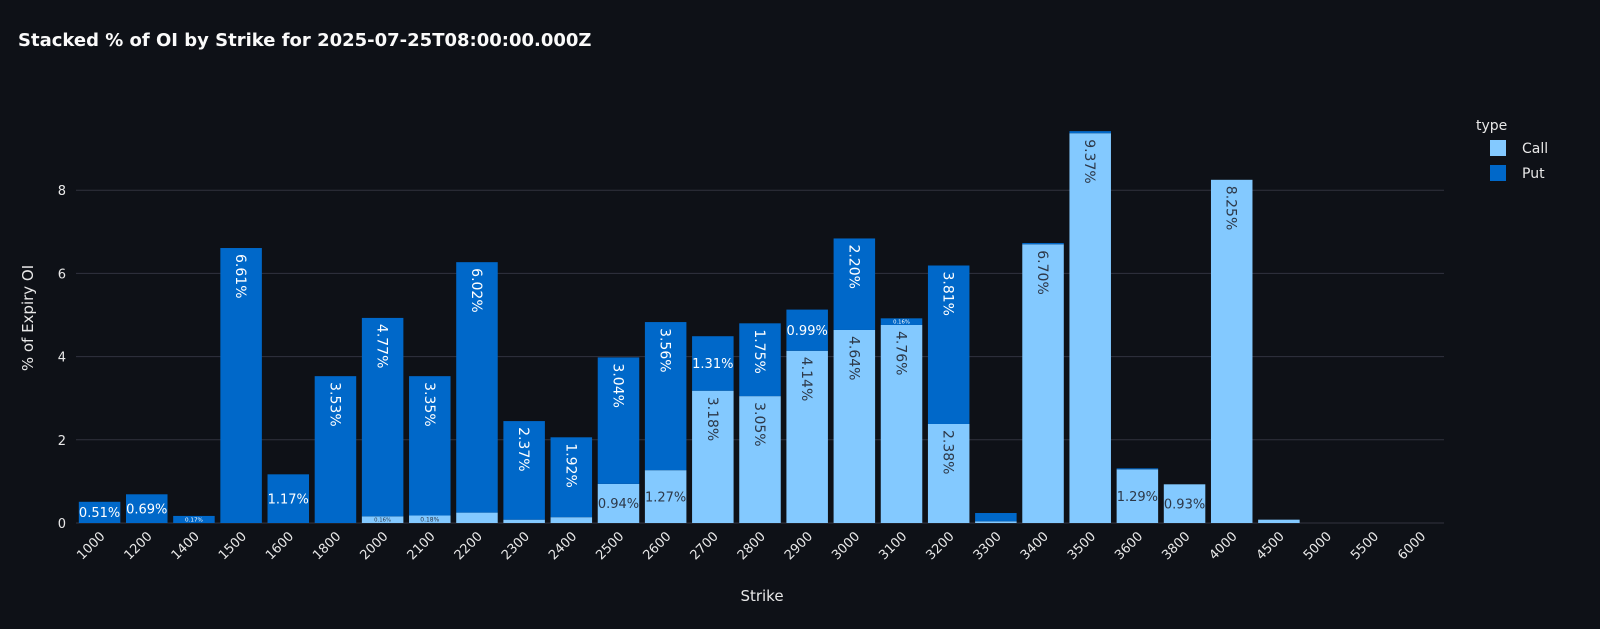 This screenshot has height=629, width=1600. I want to click on data-label-call-3200: 2.38%, so click(948, 452).